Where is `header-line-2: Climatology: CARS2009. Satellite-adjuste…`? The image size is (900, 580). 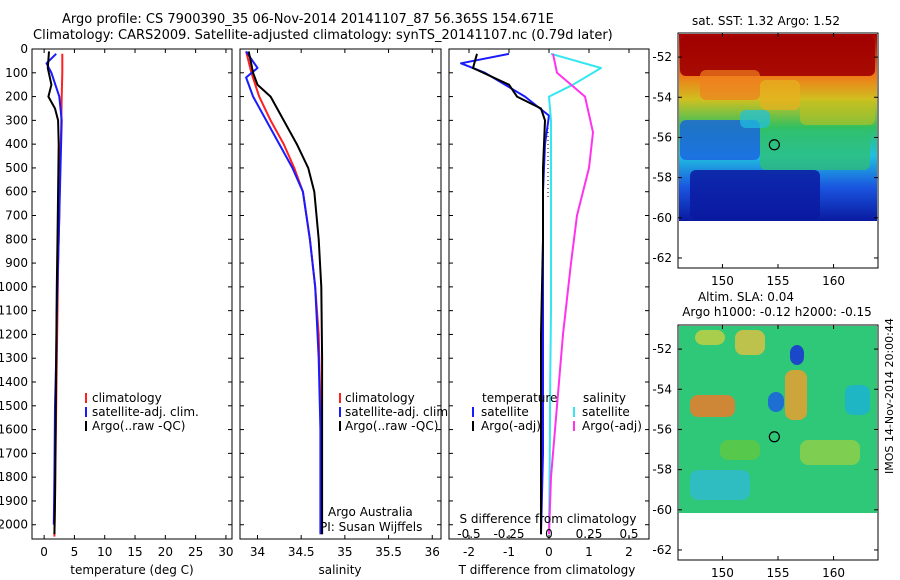
header-line-2: Climatology: CARS2009. Satellite-adjuste… is located at coordinates (323, 35).